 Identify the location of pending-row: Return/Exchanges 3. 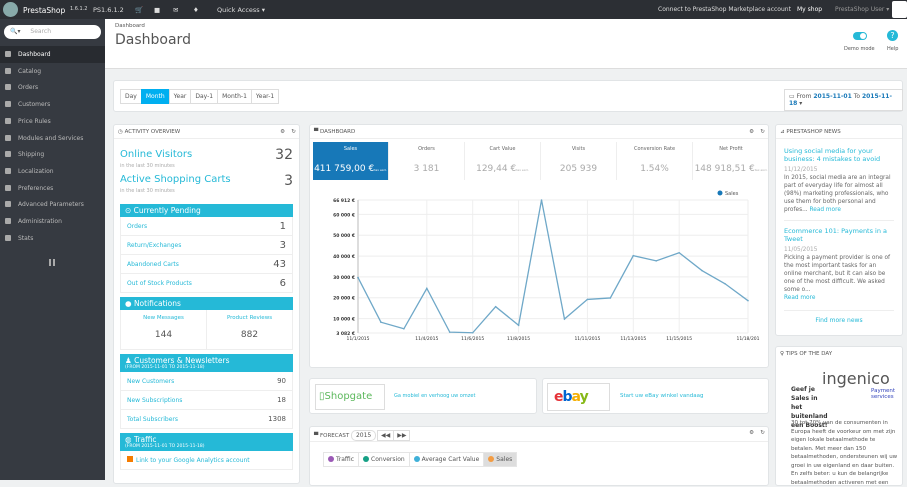
(206, 245).